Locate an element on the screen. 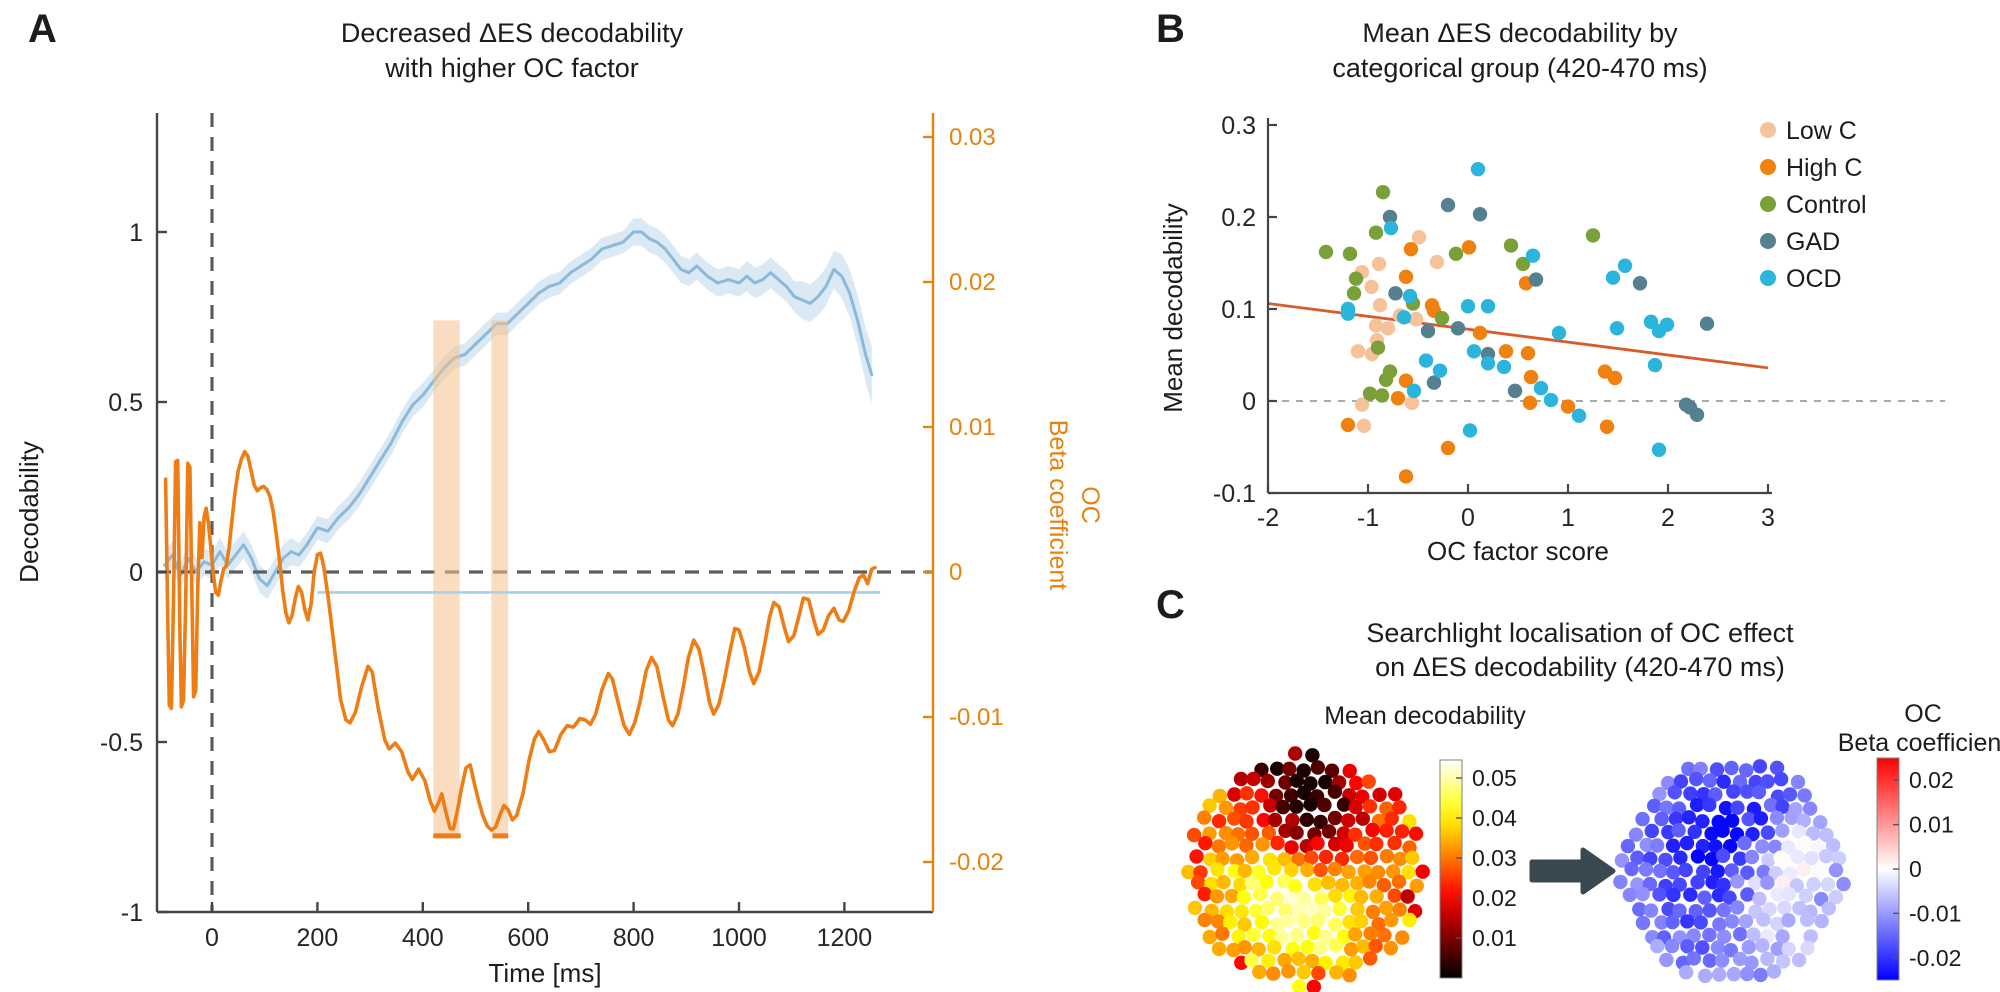 The image size is (2000, 992). blue-decodability-line is located at coordinates (518, 409).